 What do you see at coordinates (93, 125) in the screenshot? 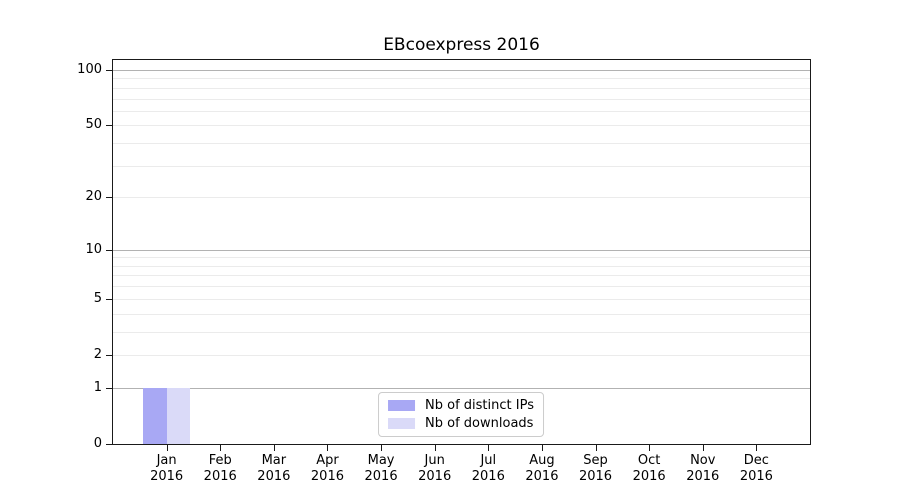
I see `y-tick-label: 50` at bounding box center [93, 125].